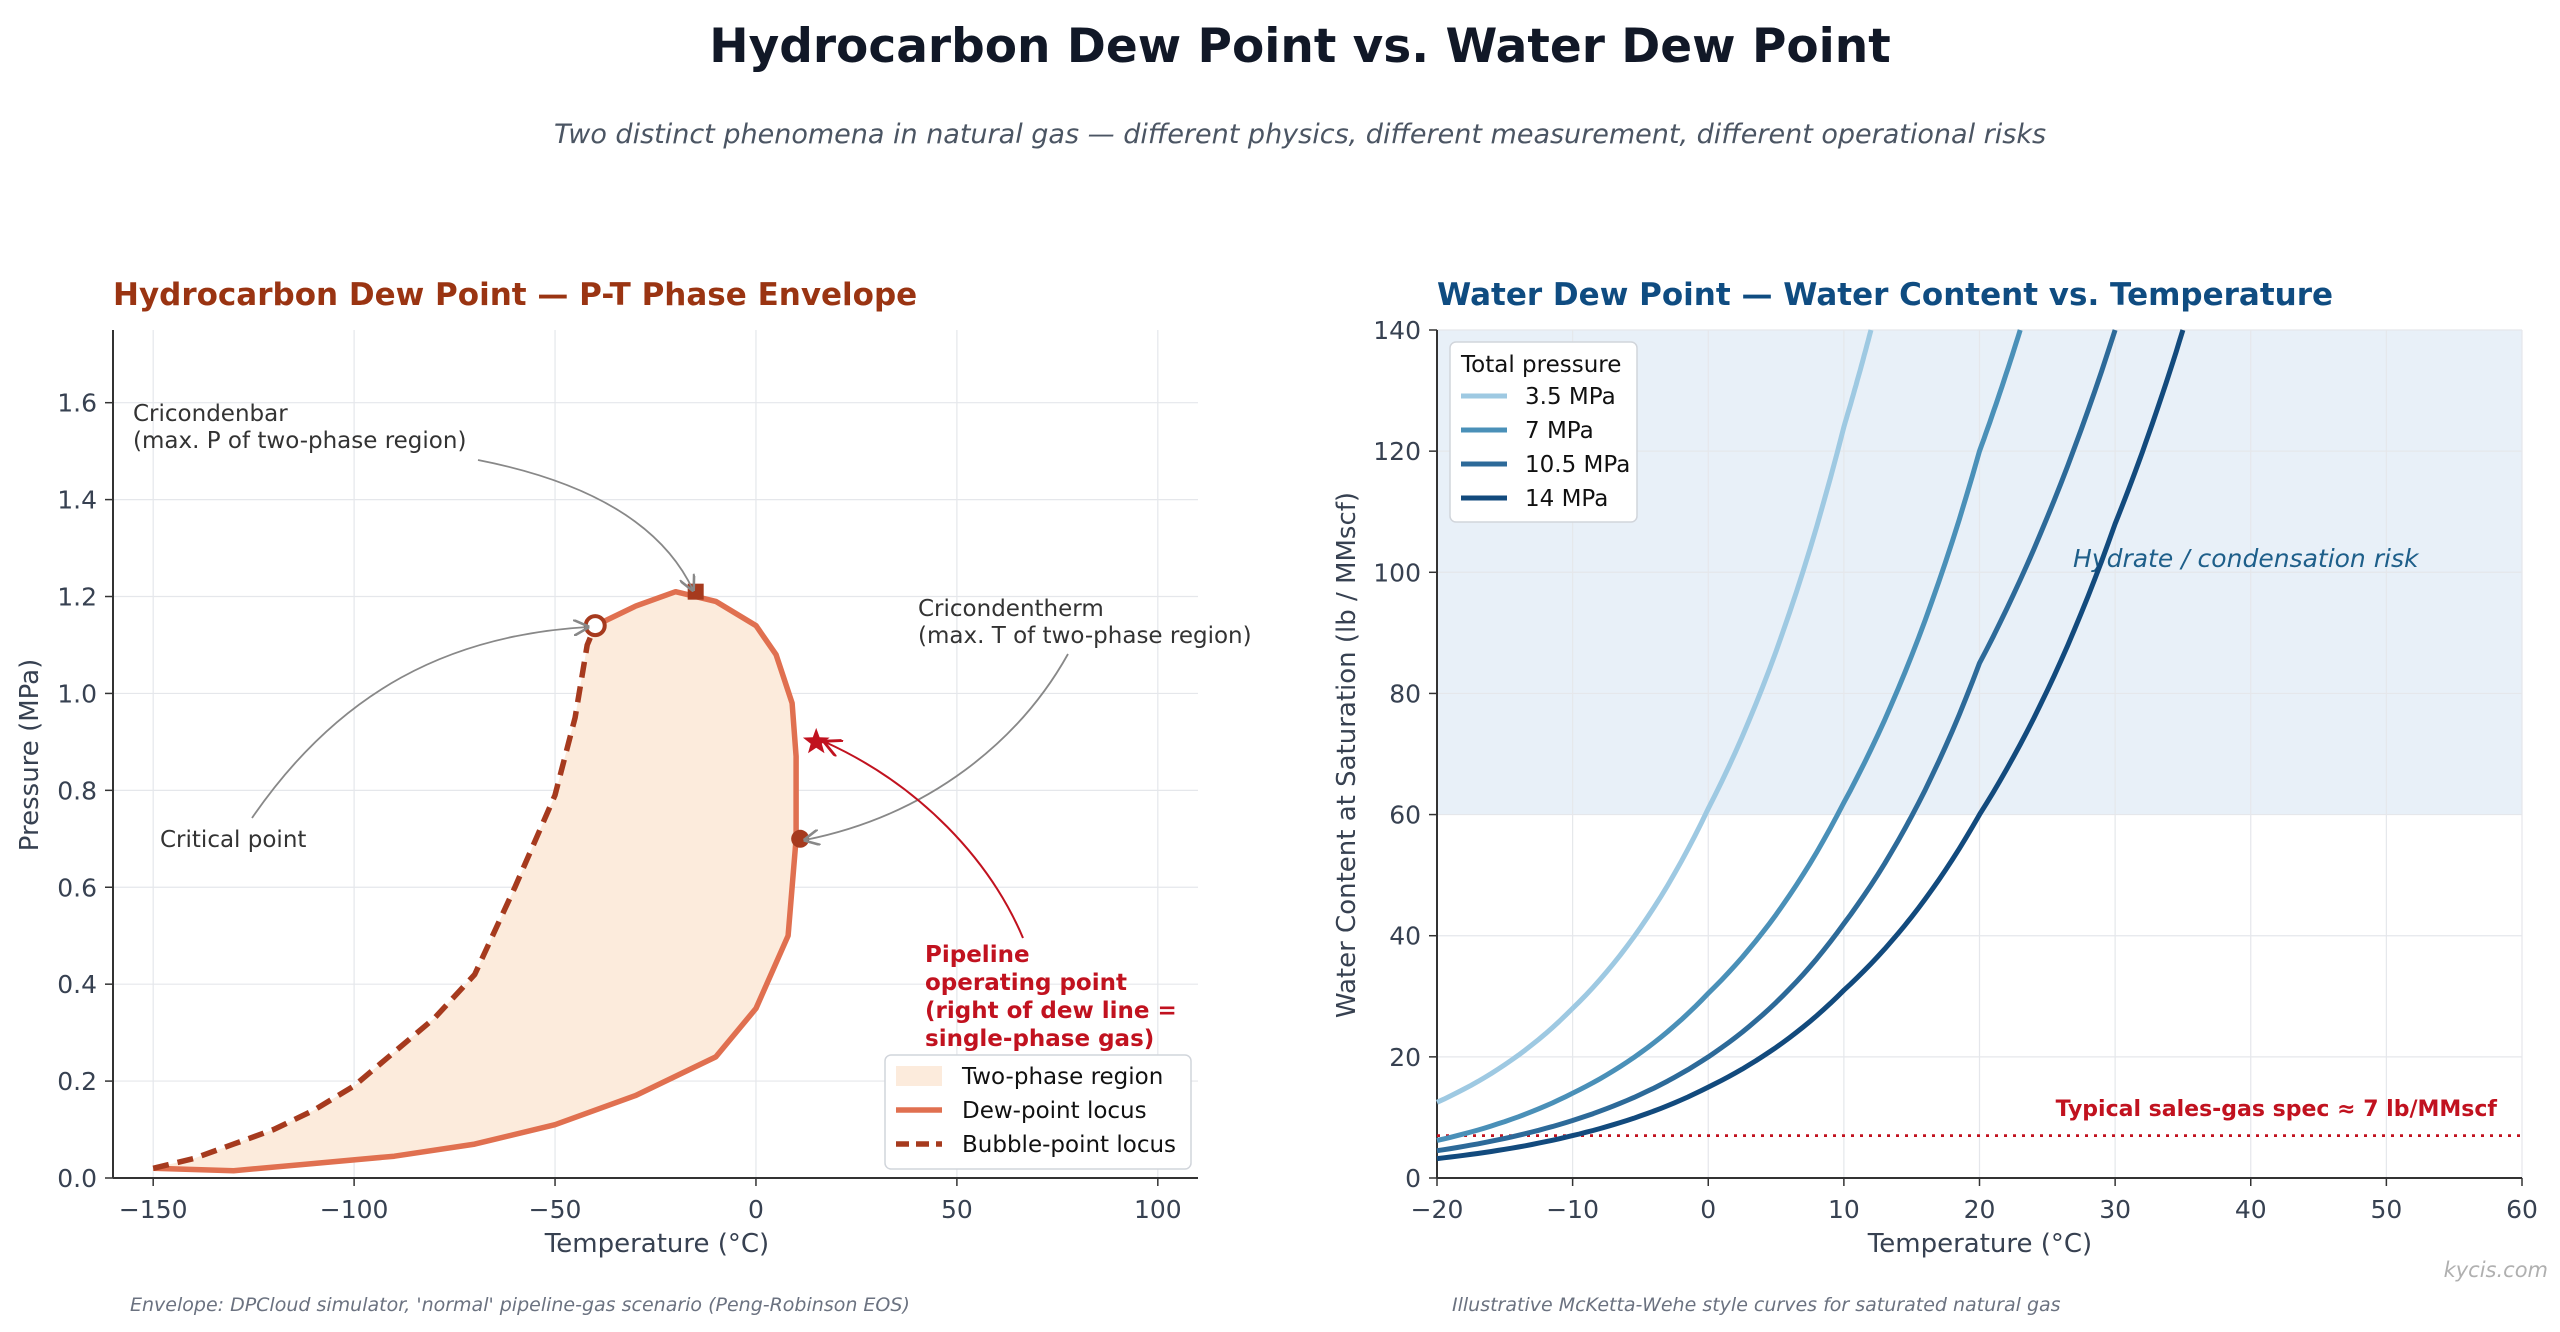 This screenshot has height=1332, width=2560. I want to click on hc-x-tick-label: 50, so click(957, 1209).